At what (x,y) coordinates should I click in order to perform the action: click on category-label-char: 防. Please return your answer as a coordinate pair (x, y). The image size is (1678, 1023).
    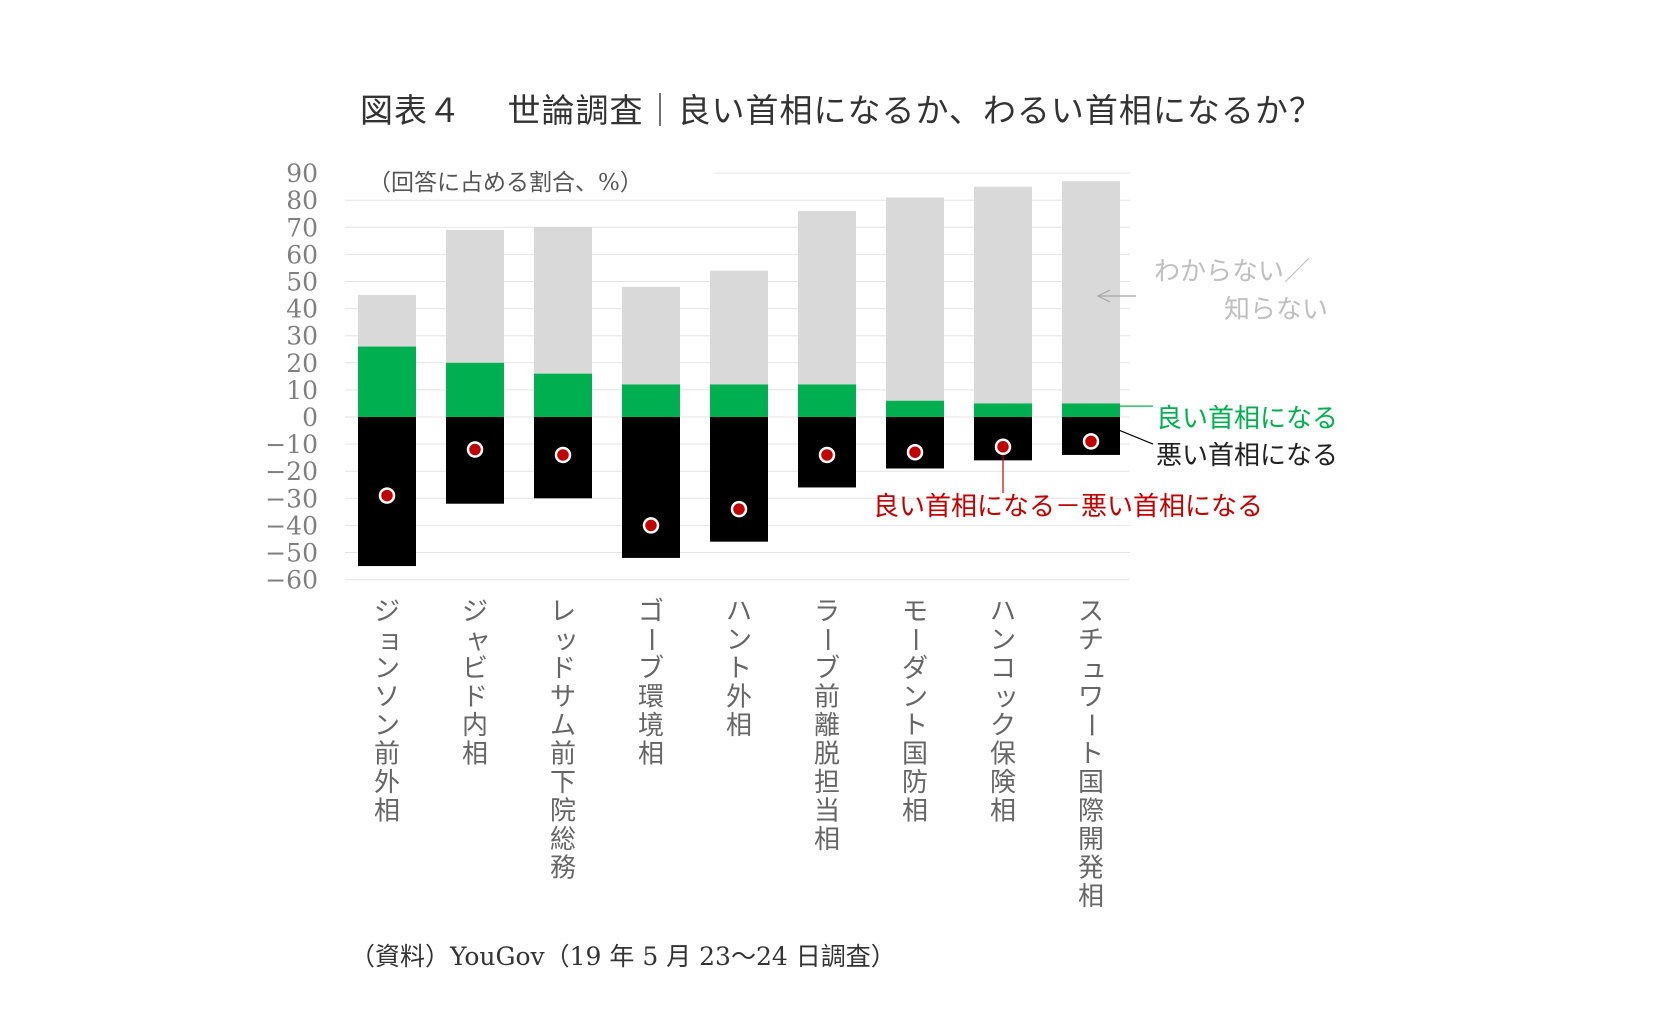
    Looking at the image, I should click on (915, 783).